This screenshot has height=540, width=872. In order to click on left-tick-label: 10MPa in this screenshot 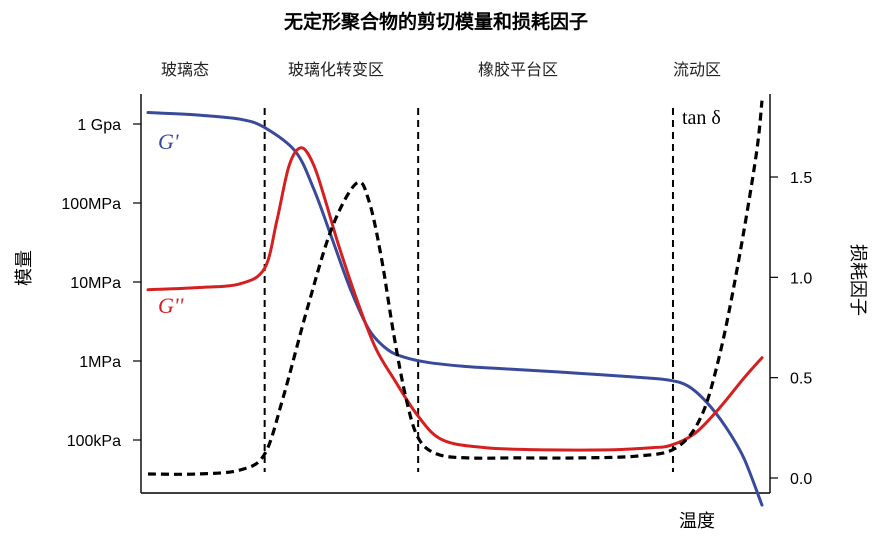, I will do `click(95, 283)`.